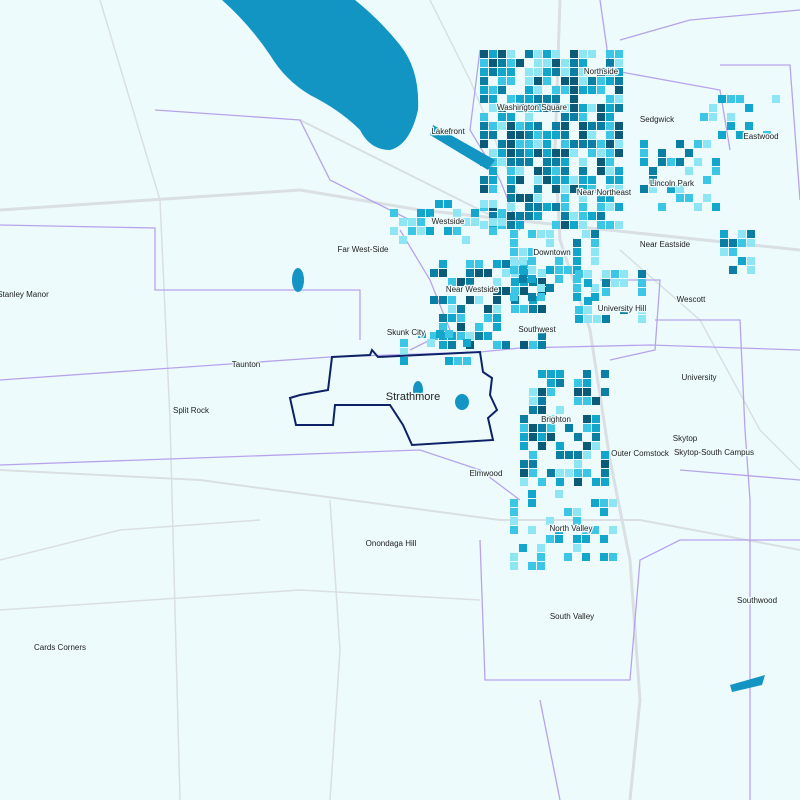  What do you see at coordinates (532, 107) in the screenshot?
I see `place-label: Washington Square` at bounding box center [532, 107].